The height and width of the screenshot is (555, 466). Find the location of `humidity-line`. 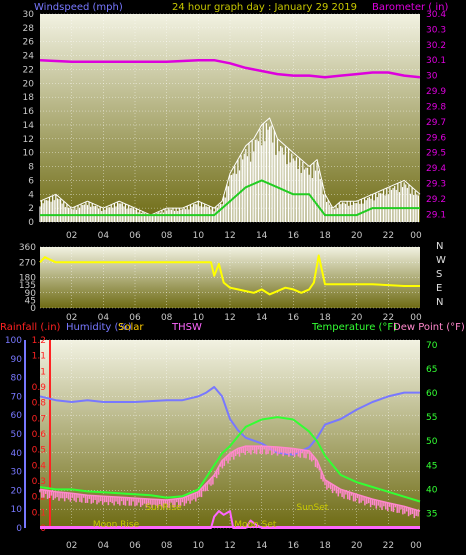

humidity-line is located at coordinates (229, 421).